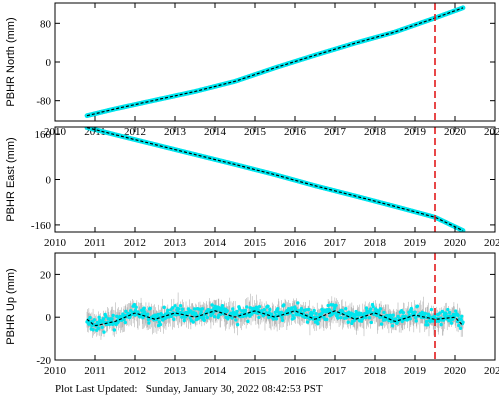 Image resolution: width=499 pixels, height=400 pixels. What do you see at coordinates (11, 179) in the screenshot?
I see `y-axis-title-east: PBHR East (mm)` at bounding box center [11, 179].